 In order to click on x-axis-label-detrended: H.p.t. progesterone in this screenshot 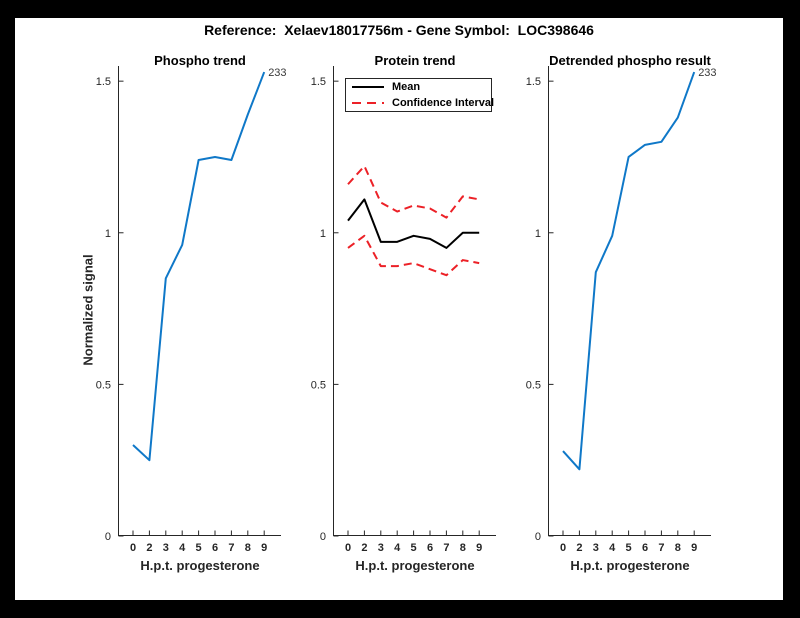, I will do `click(630, 565)`.